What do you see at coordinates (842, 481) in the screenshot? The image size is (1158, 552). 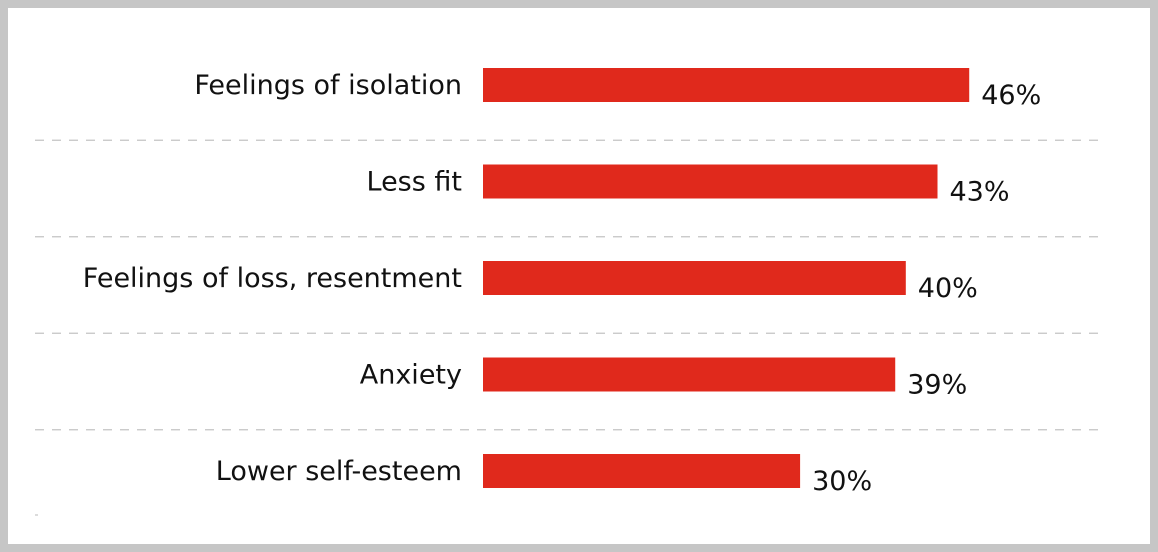 I see `value-label: 30%` at bounding box center [842, 481].